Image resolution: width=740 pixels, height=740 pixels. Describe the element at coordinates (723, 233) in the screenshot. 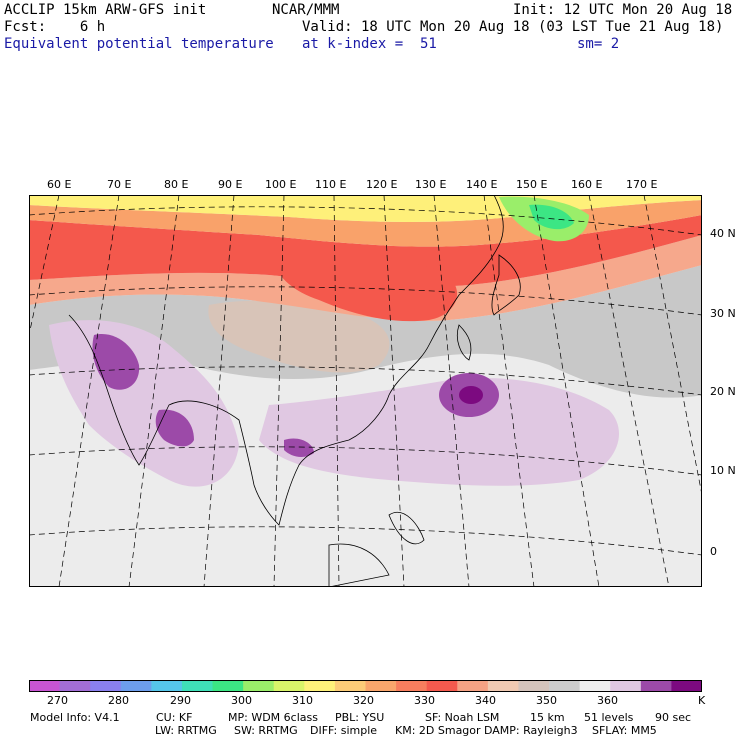

I see `lat-label: 40 N` at that location.